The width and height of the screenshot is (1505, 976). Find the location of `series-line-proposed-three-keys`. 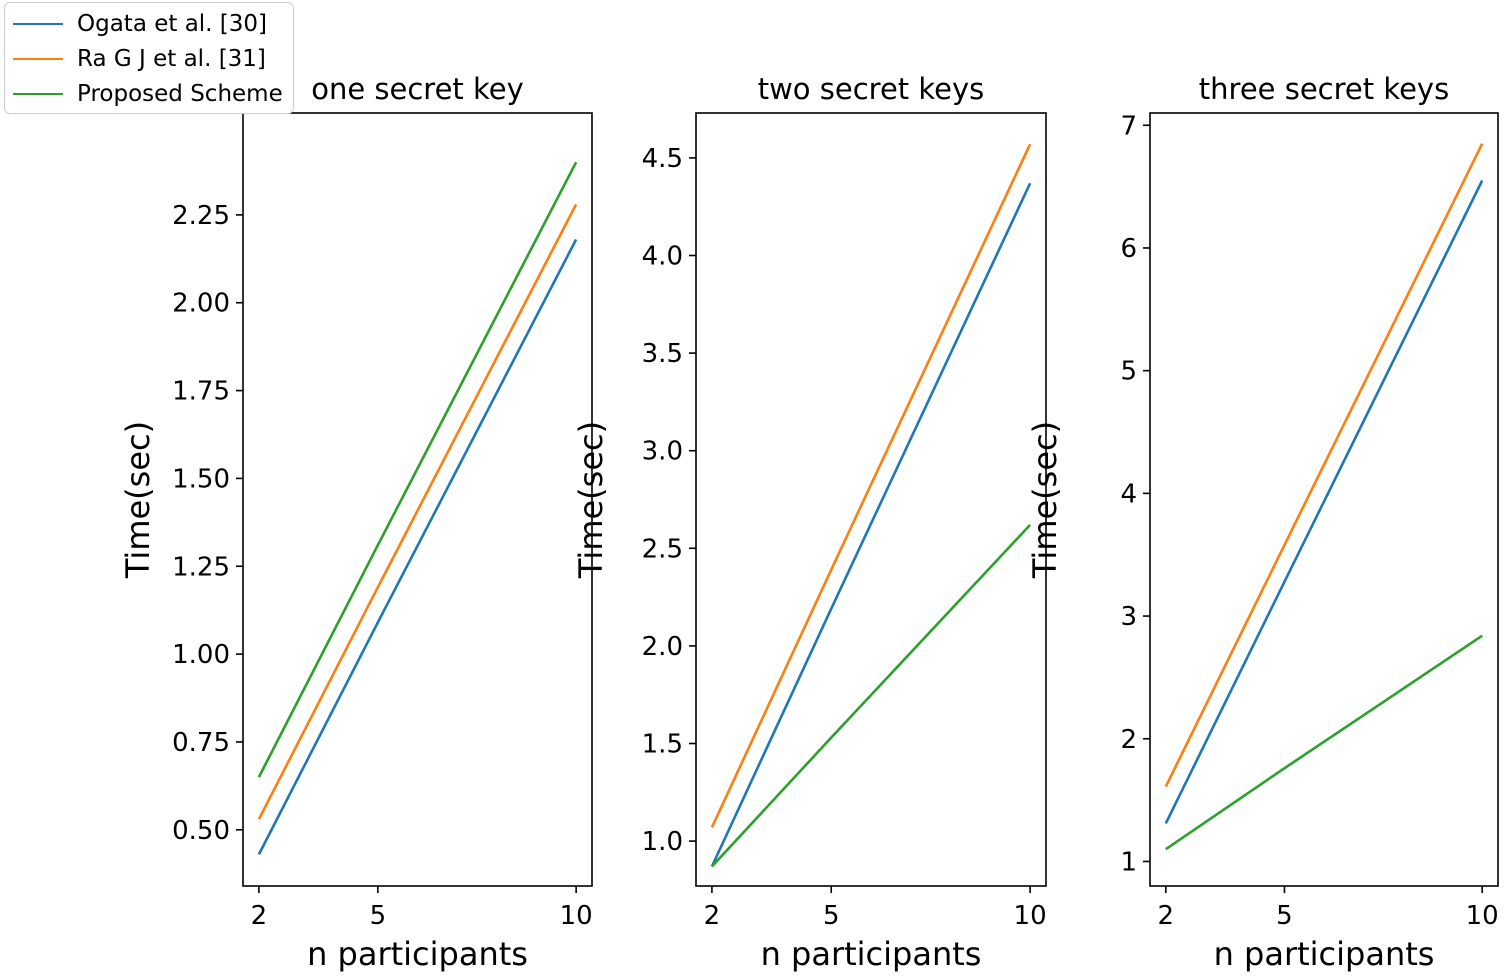

series-line-proposed-three-keys is located at coordinates (1324, 742).